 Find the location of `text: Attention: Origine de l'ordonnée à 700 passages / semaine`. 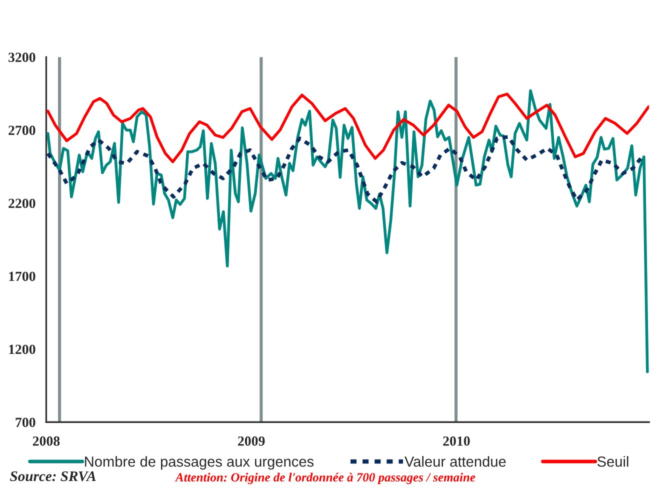

text: Attention: Origine de l'ordonnée à 700 passages / semaine is located at coordinates (325, 478).